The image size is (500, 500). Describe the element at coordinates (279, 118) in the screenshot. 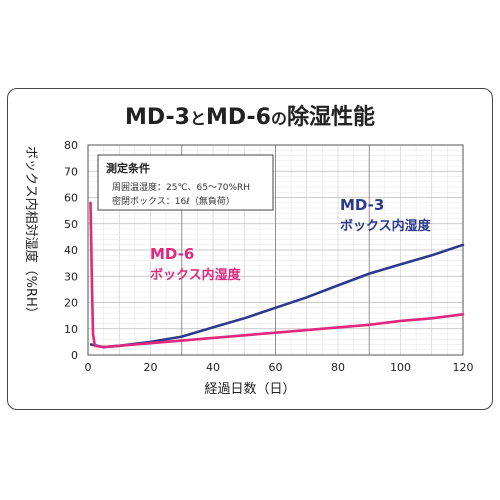

I see `title-no: の` at that location.